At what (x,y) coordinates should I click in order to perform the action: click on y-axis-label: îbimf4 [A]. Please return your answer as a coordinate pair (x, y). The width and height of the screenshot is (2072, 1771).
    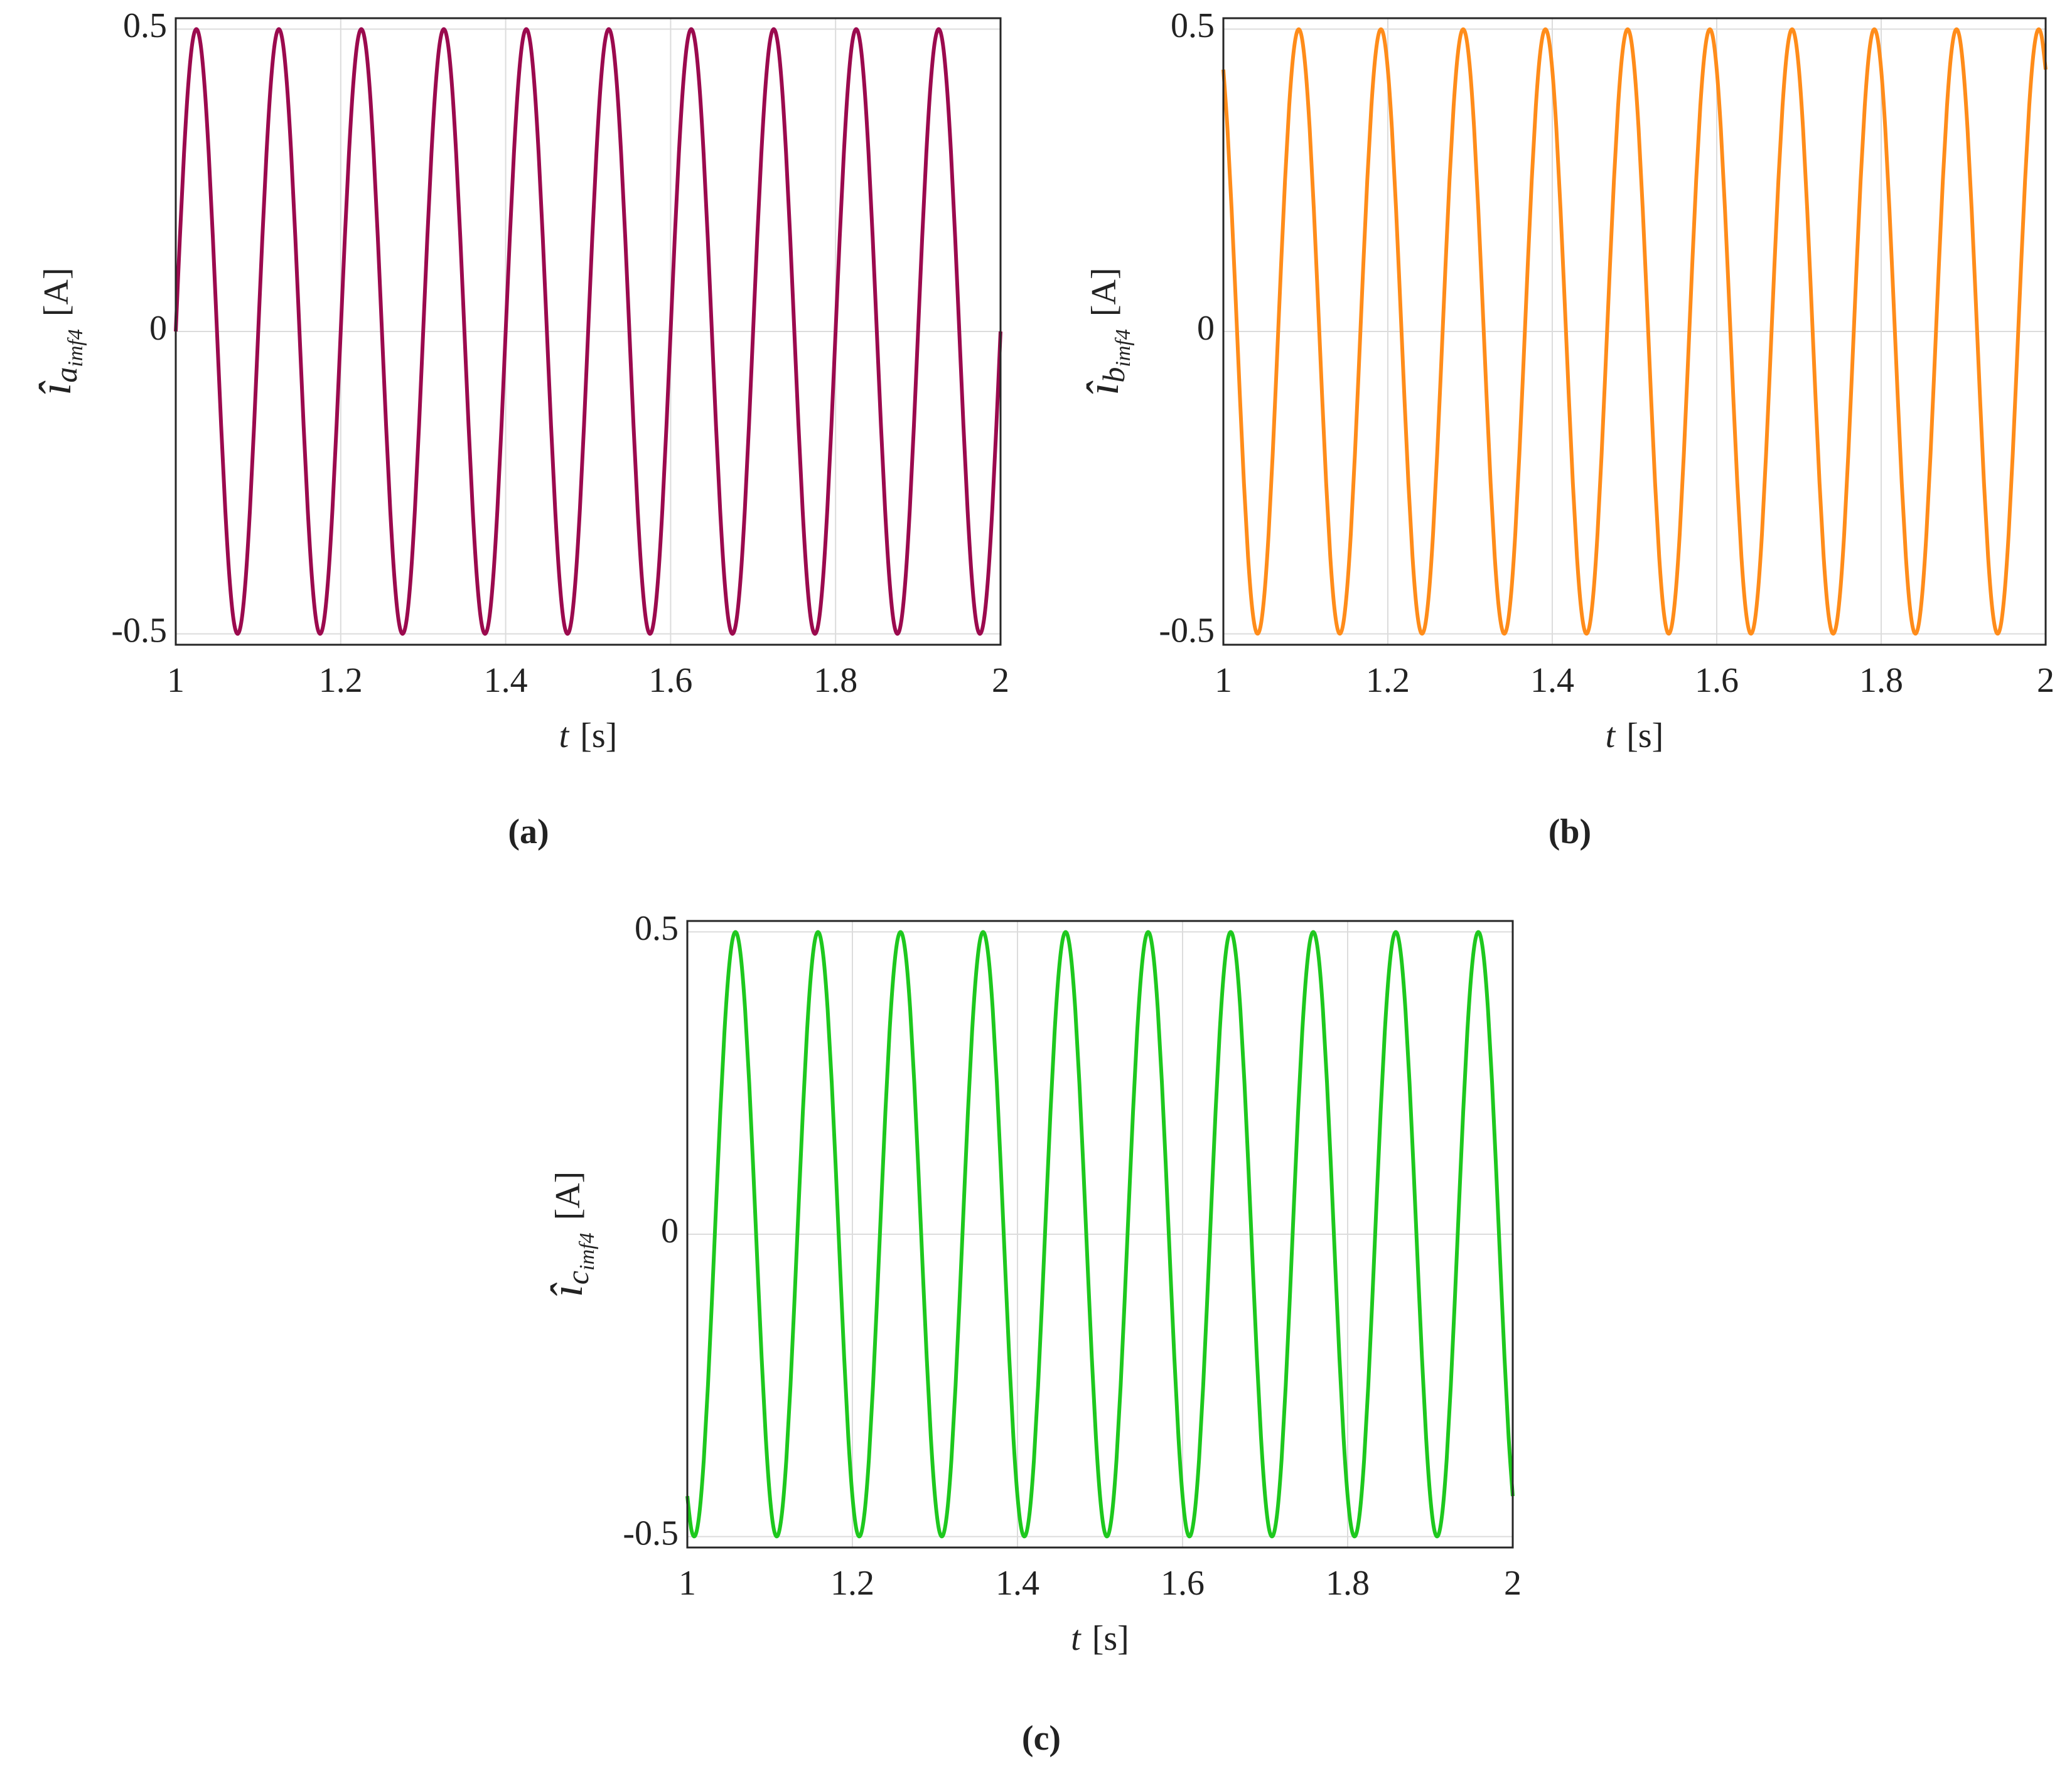
    Looking at the image, I should click on (1106, 331).